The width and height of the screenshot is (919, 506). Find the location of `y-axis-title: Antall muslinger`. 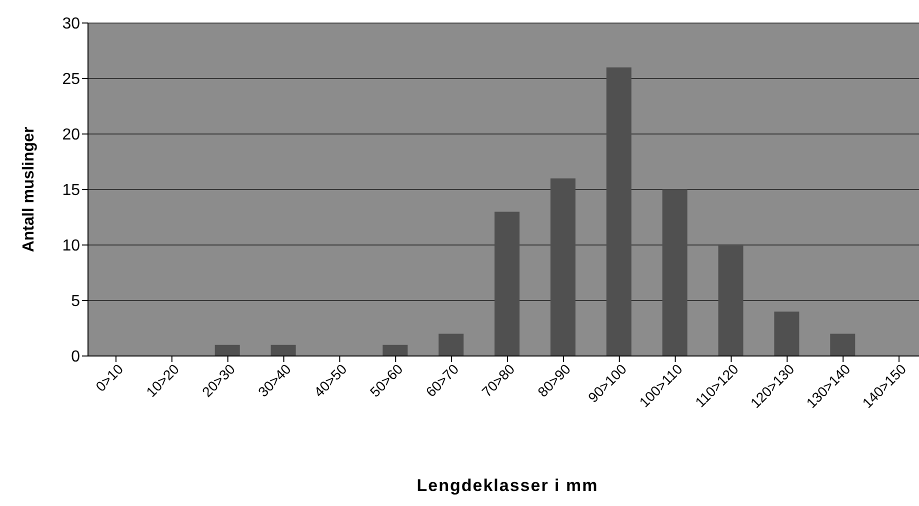

y-axis-title: Antall muslinger is located at coordinates (29, 189).